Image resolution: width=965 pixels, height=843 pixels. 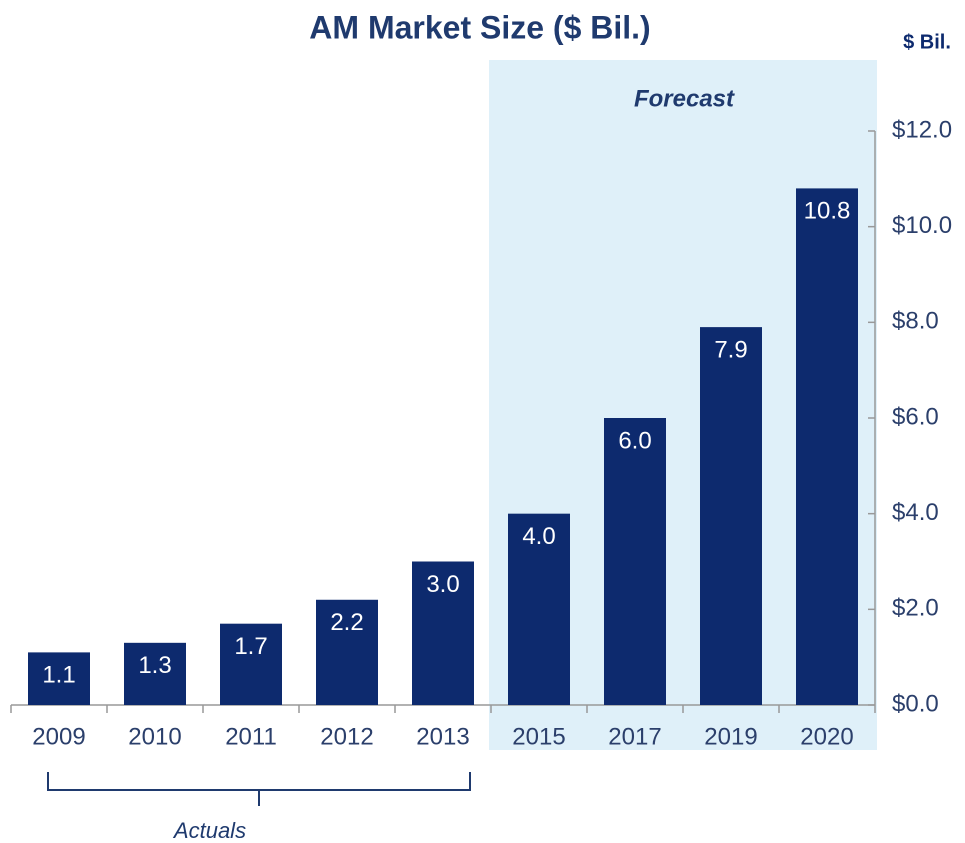 I want to click on y-axis-label: $ Bil., so click(x=927, y=42).